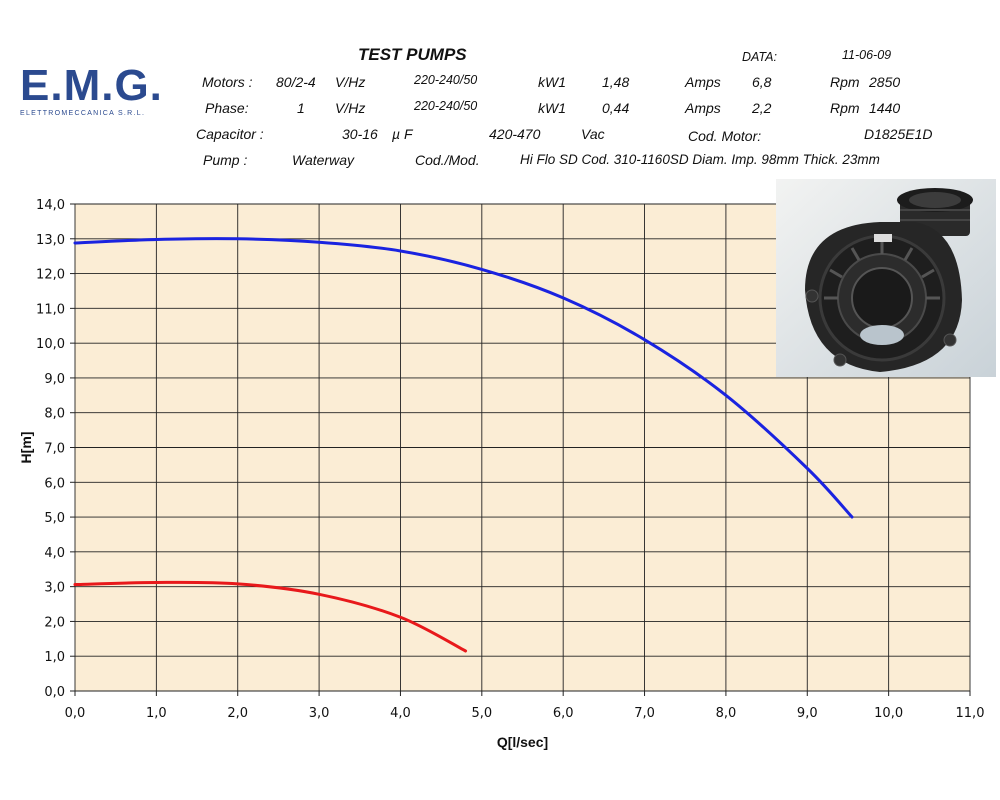 This screenshot has height=800, width=1000. What do you see at coordinates (50, 240) in the screenshot?
I see `y-tick-label: 13,0` at bounding box center [50, 240].